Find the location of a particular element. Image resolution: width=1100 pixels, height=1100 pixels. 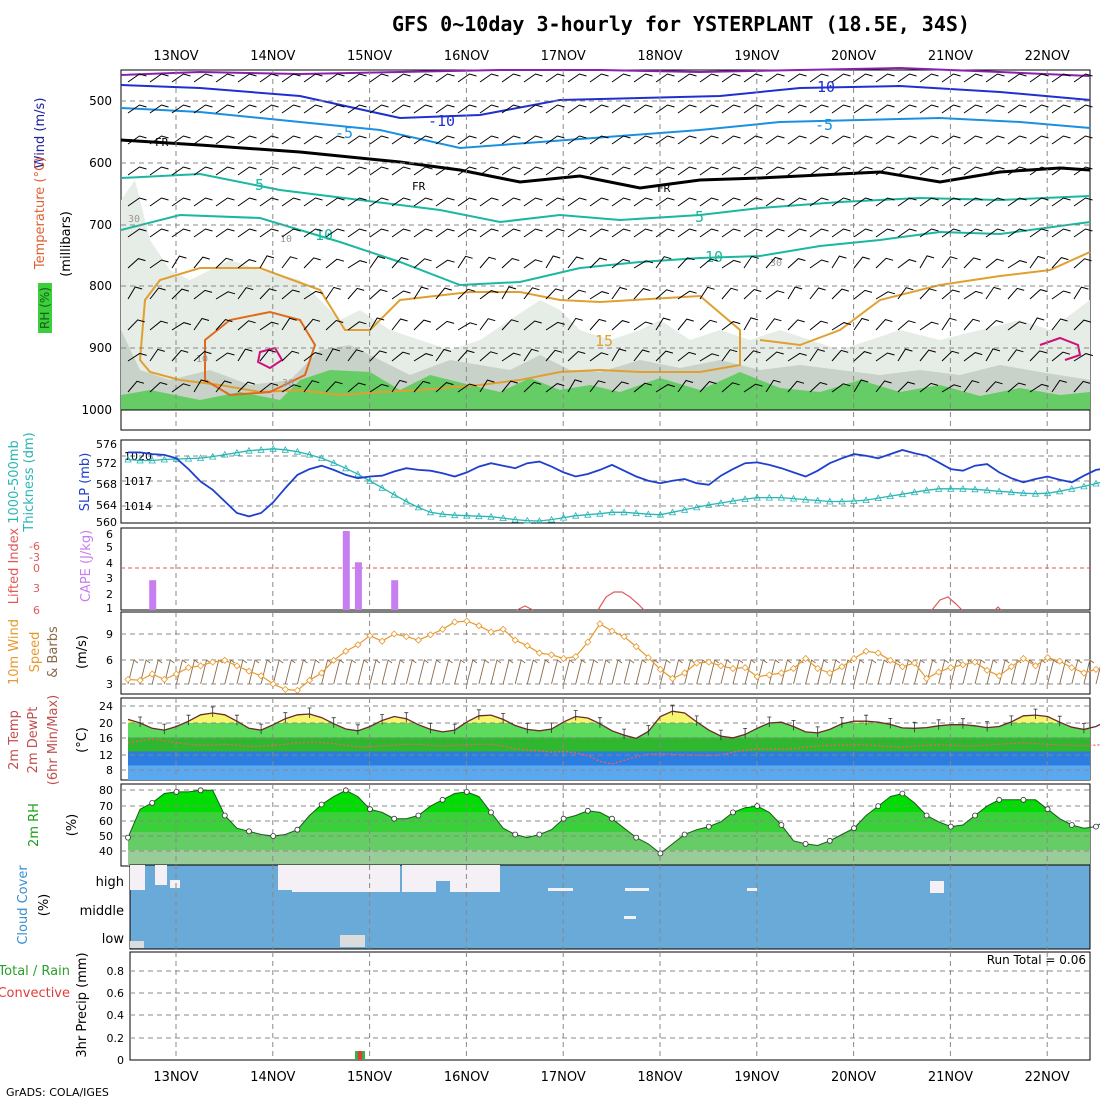

bottom-date-label: 15NOV is located at coordinates (369, 1077).